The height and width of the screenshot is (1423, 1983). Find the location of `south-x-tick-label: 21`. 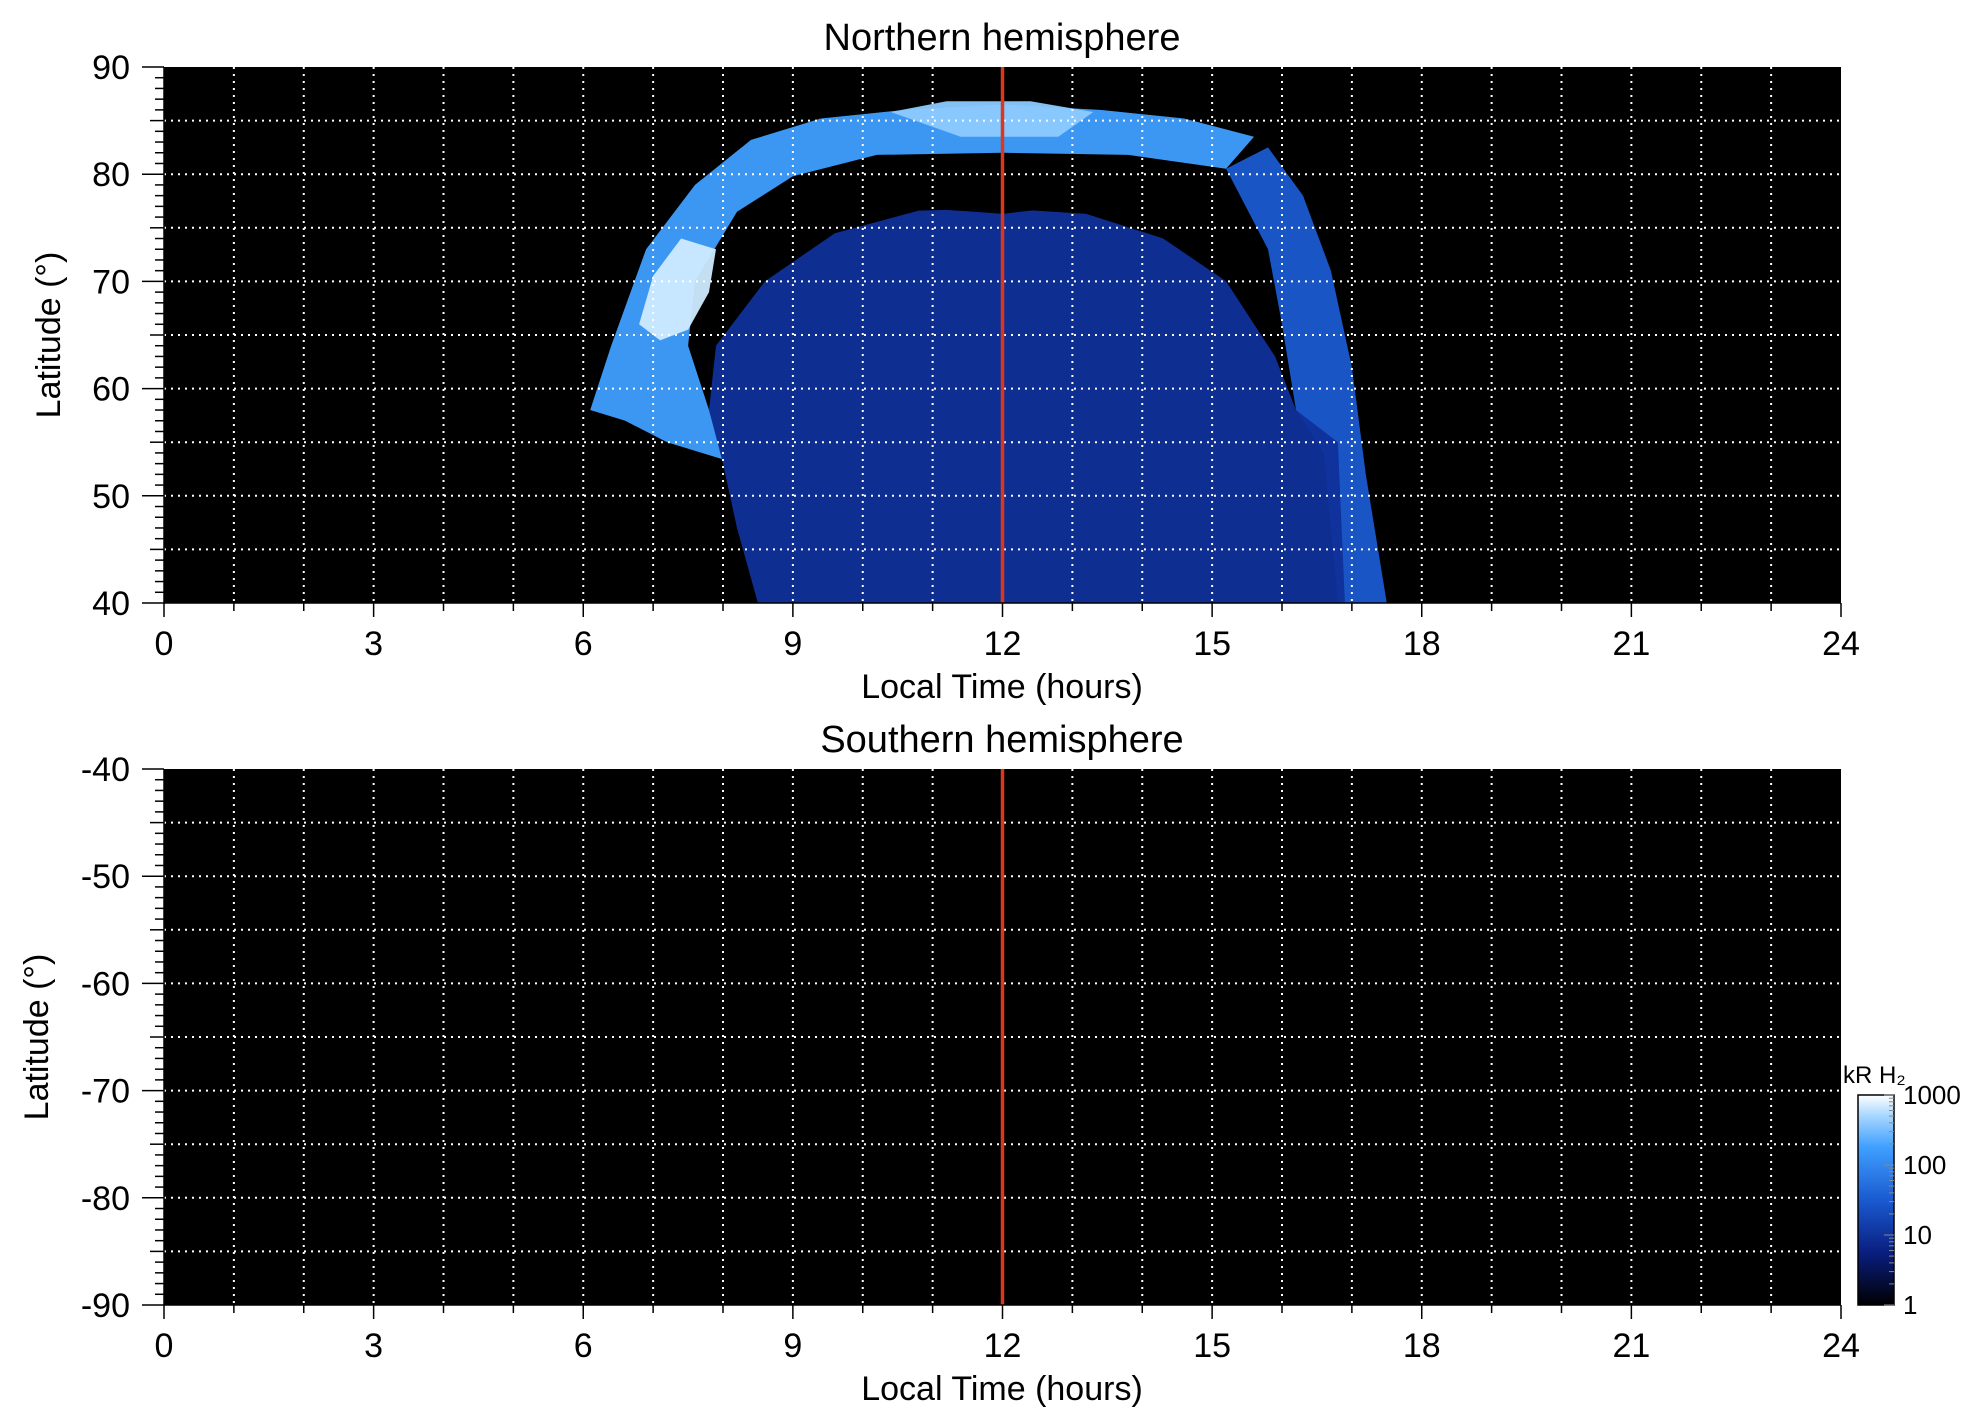

south-x-tick-label: 21 is located at coordinates (1631, 1346).